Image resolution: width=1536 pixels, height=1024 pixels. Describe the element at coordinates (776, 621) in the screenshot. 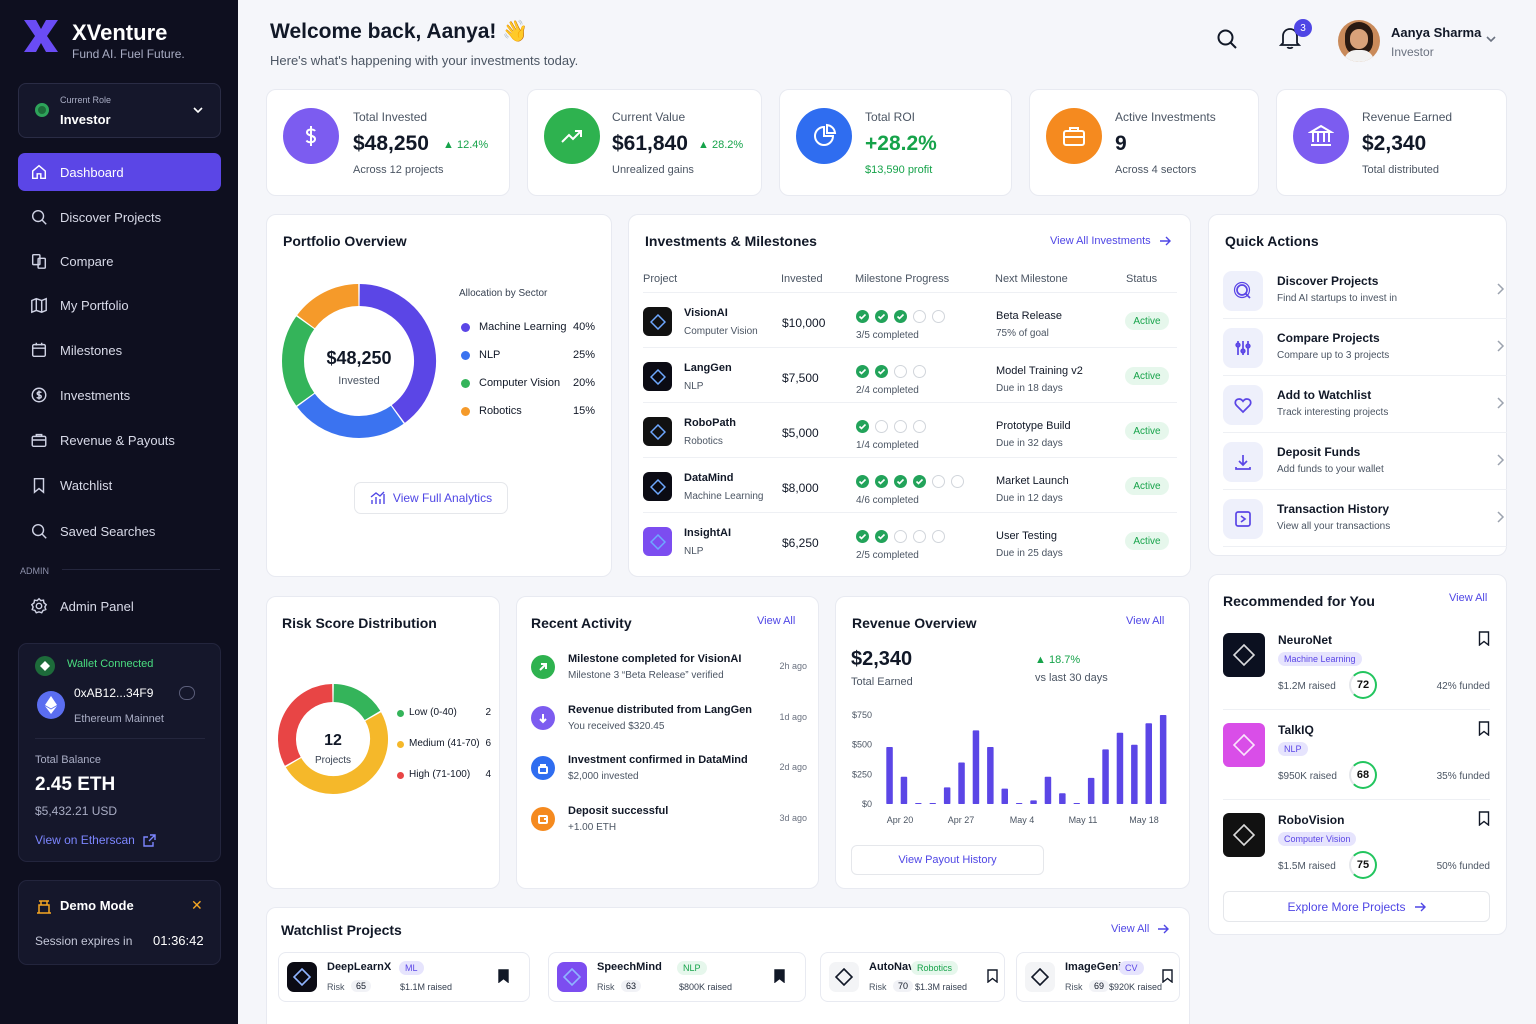

I see `view-all-activity-link: View All` at that location.